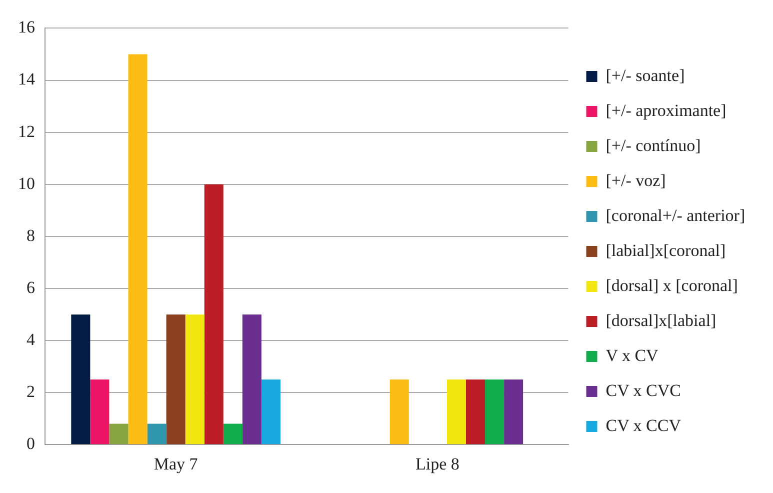 The image size is (773, 493). I want to click on legend-label: [+/- aproximante], so click(666, 110).